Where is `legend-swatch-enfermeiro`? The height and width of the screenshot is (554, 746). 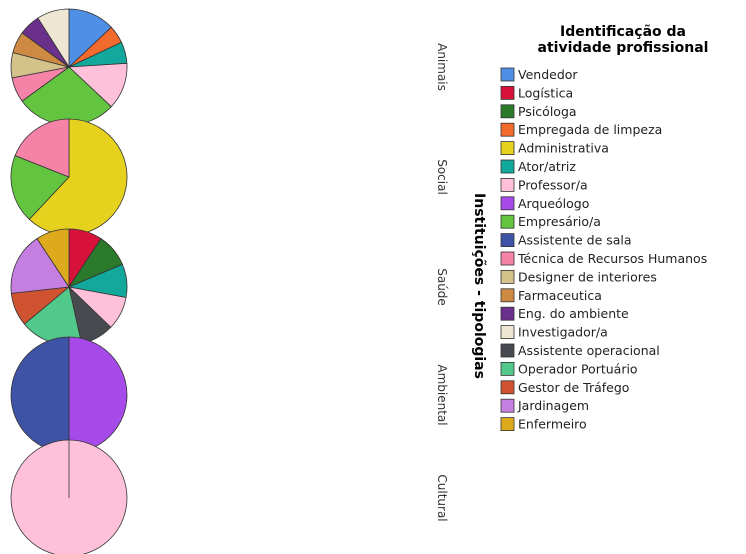 legend-swatch-enfermeiro is located at coordinates (507, 424).